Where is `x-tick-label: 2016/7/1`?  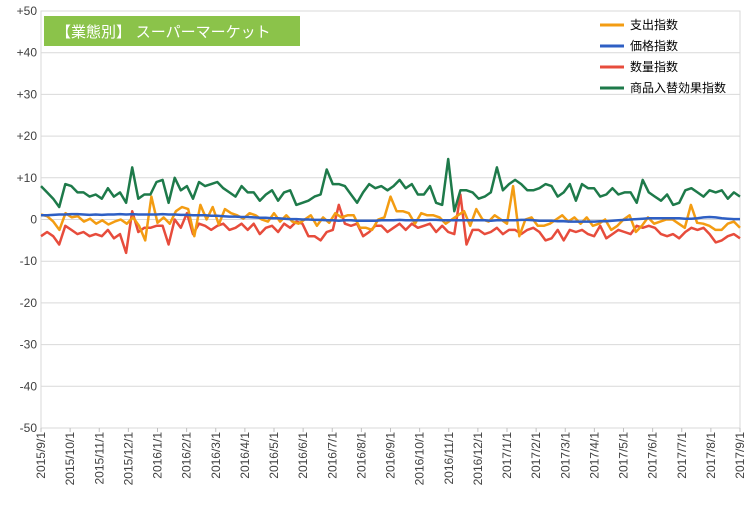 x-tick-label: 2016/7/1 is located at coordinates (332, 455).